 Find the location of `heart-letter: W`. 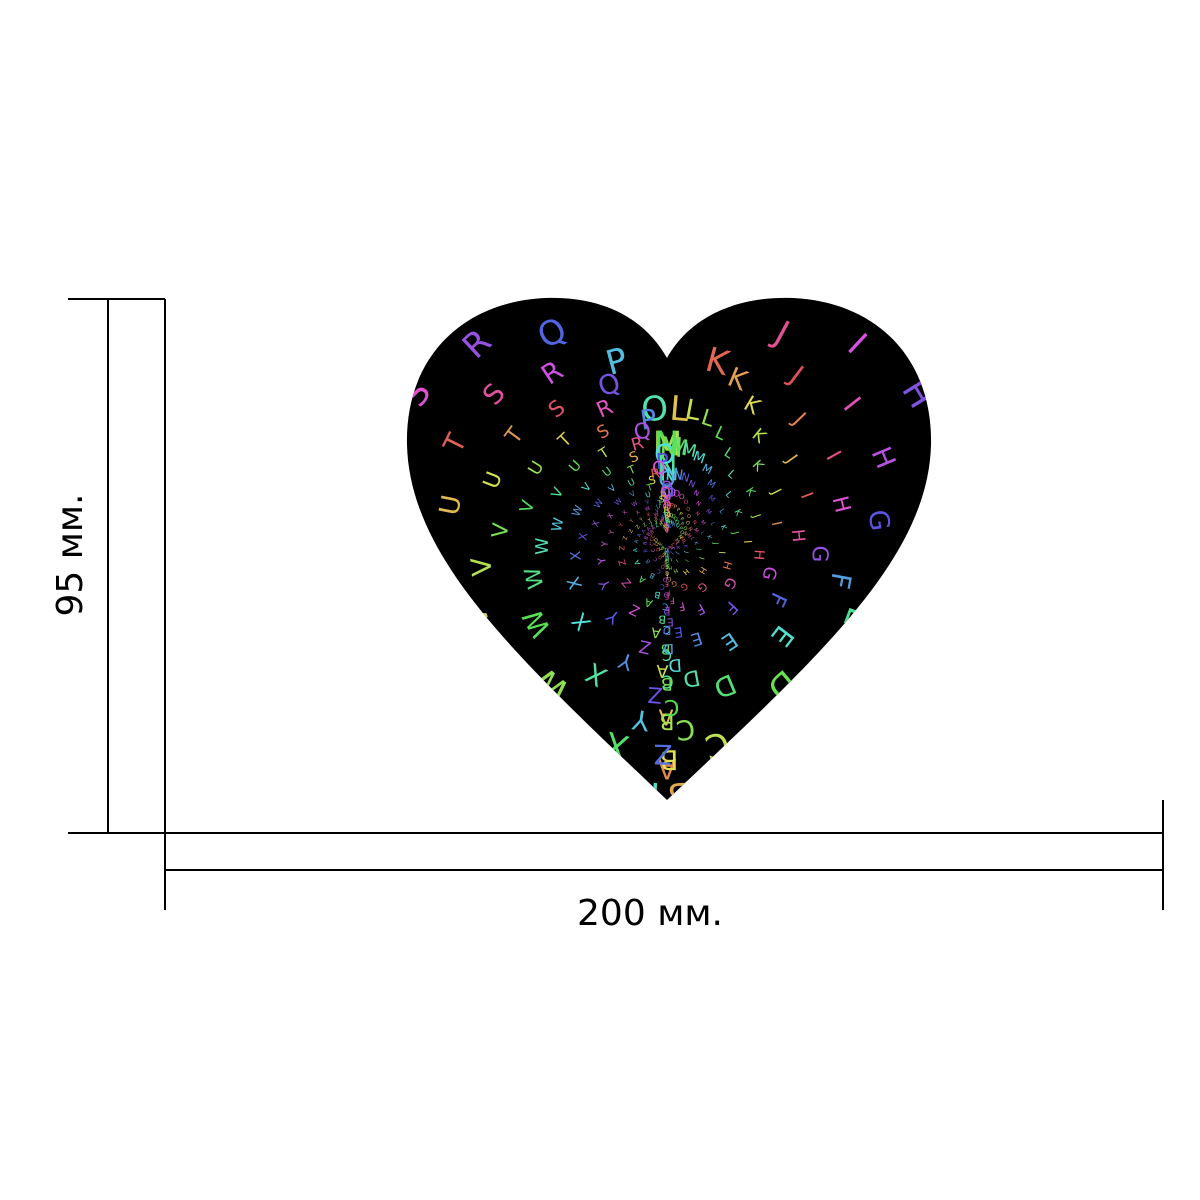

heart-letter: W is located at coordinates (577, 510).